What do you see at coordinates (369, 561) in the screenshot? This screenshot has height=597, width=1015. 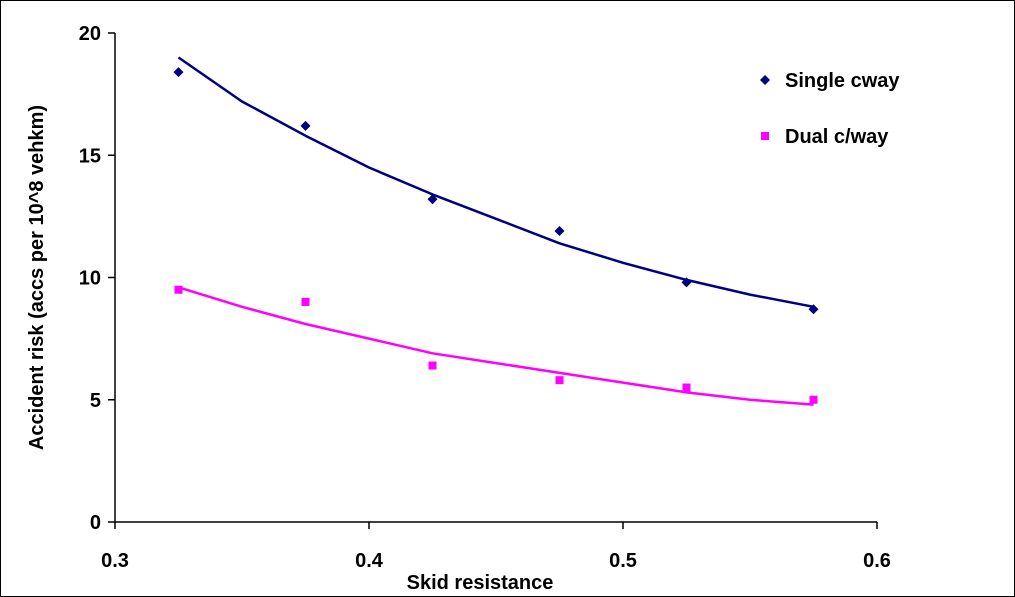 I see `x-tick-label: 0.4` at bounding box center [369, 561].